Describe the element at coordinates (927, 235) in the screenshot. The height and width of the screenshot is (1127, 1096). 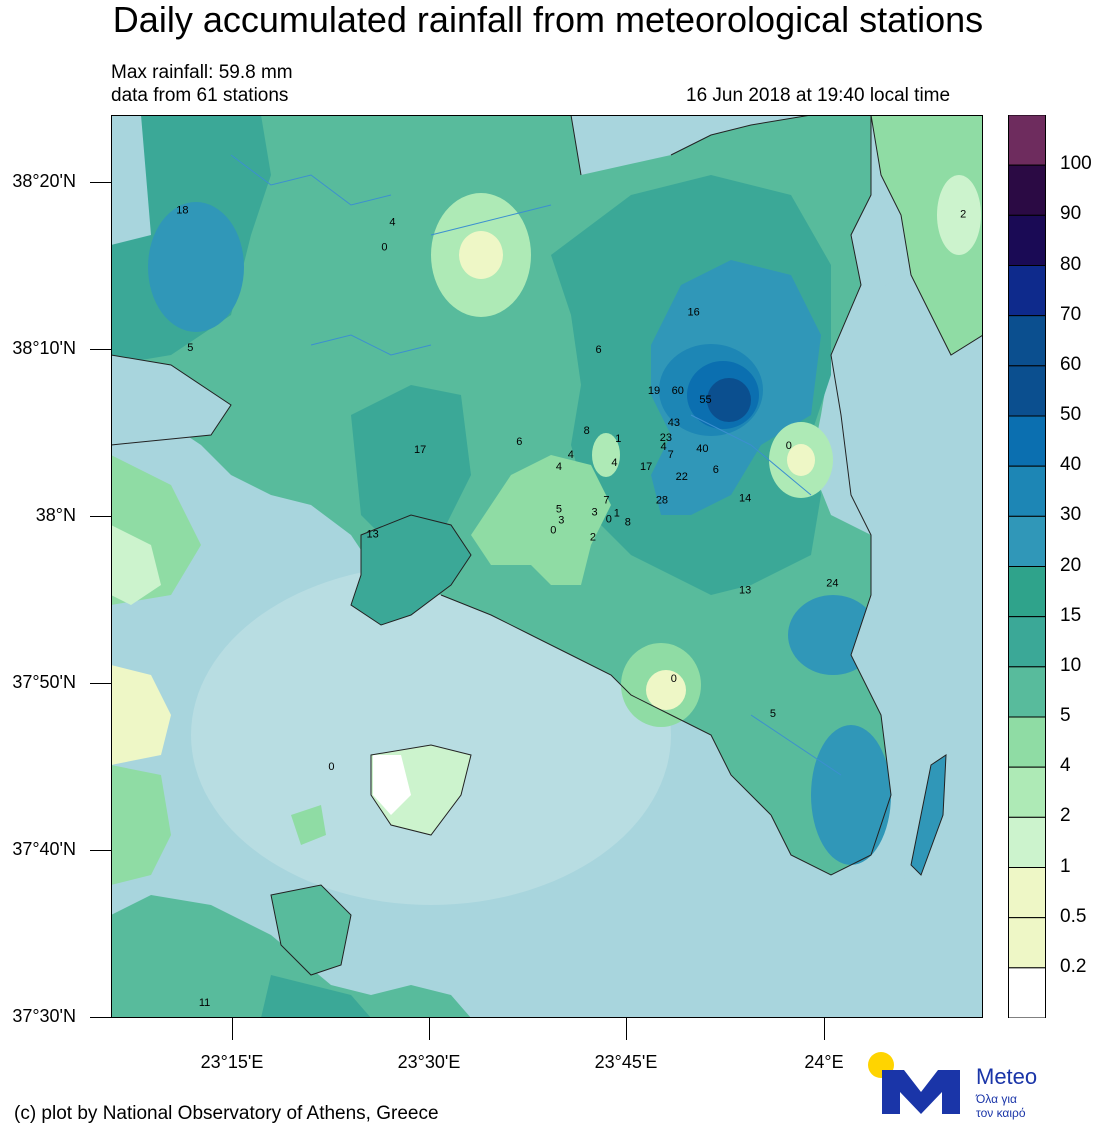
I see `evia-region` at that location.